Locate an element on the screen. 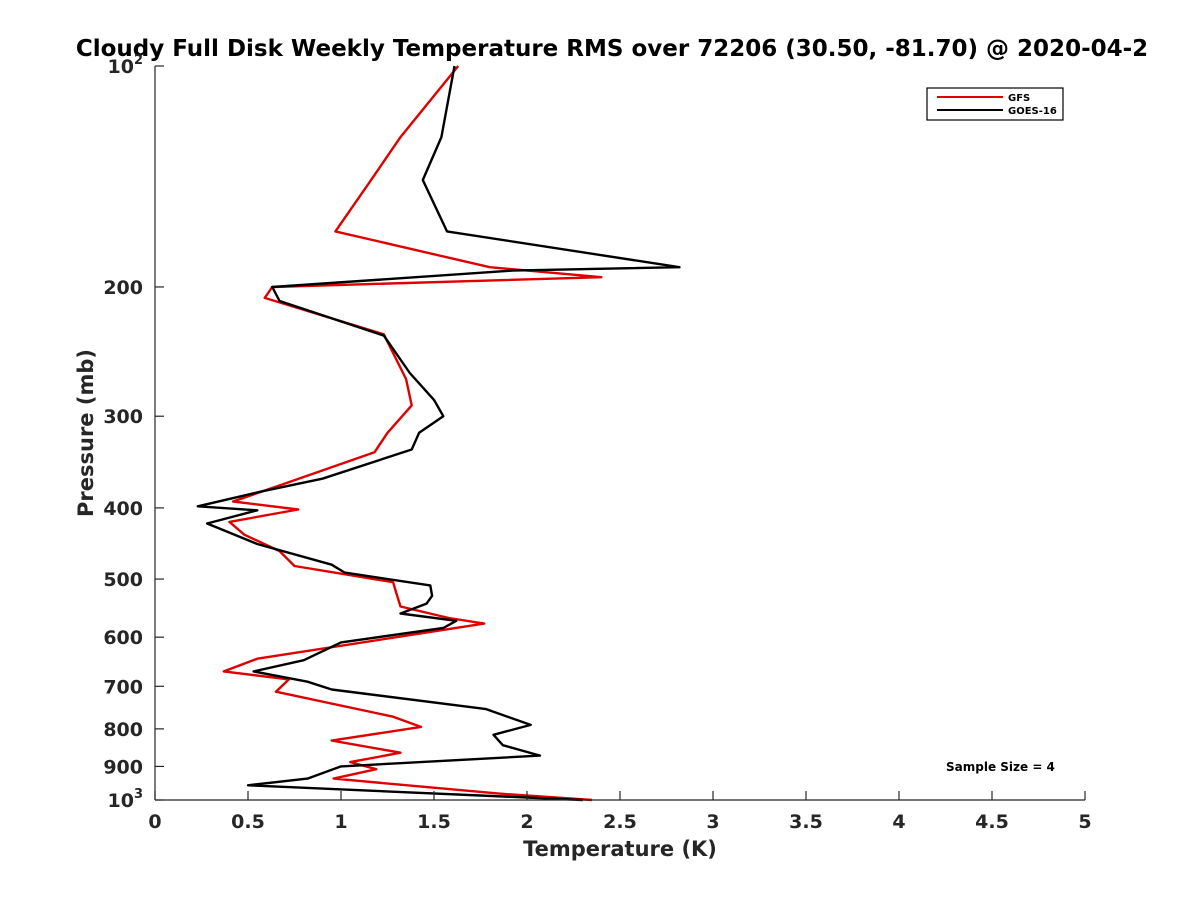 The height and width of the screenshot is (900, 1200). x-ticks: 0 0.5 1 1.5 2 2.5 3 3.5 4 4.5 5 is located at coordinates (620, 812).